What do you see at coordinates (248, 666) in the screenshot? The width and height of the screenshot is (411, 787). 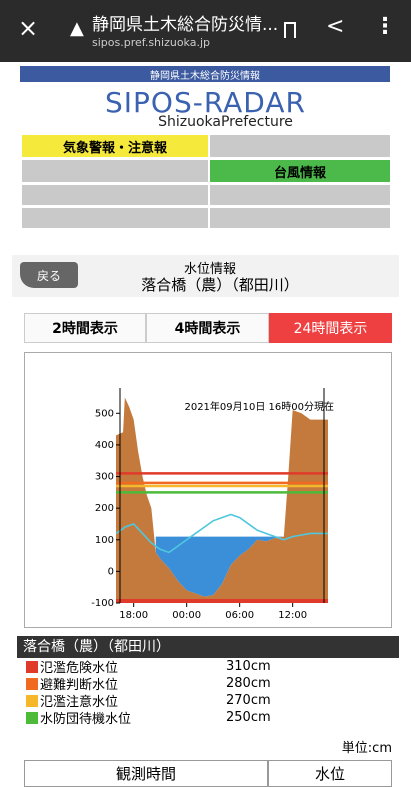 I see `legend-value: 310cm` at bounding box center [248, 666].